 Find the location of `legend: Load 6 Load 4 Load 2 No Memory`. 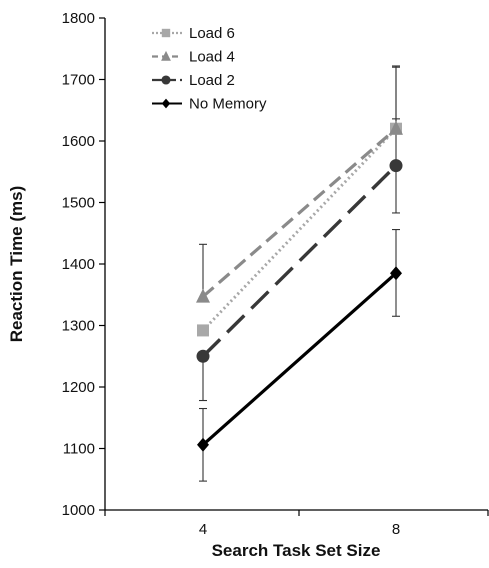

legend: Load 6 Load 4 Load 2 No Memory is located at coordinates (209, 69).